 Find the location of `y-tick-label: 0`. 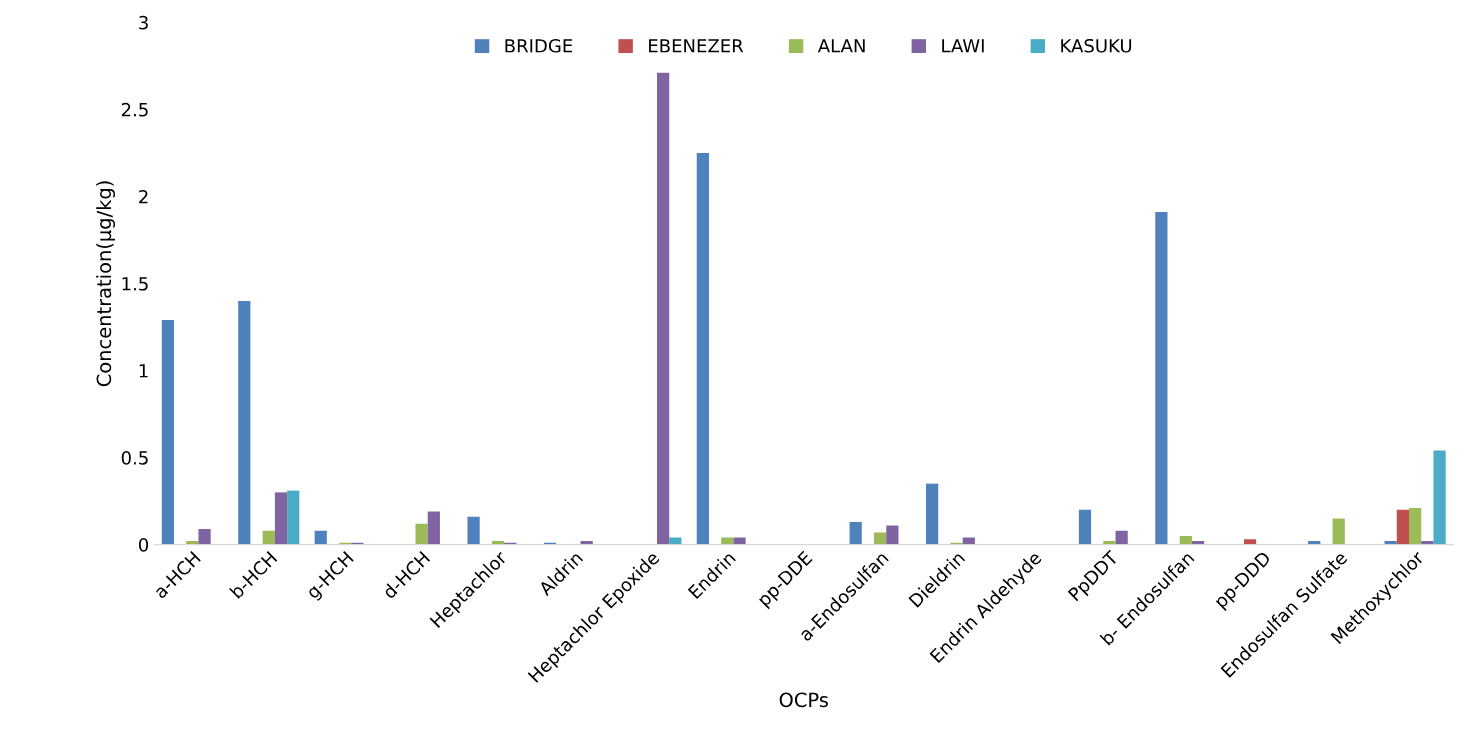

y-tick-label: 0 is located at coordinates (143, 545).